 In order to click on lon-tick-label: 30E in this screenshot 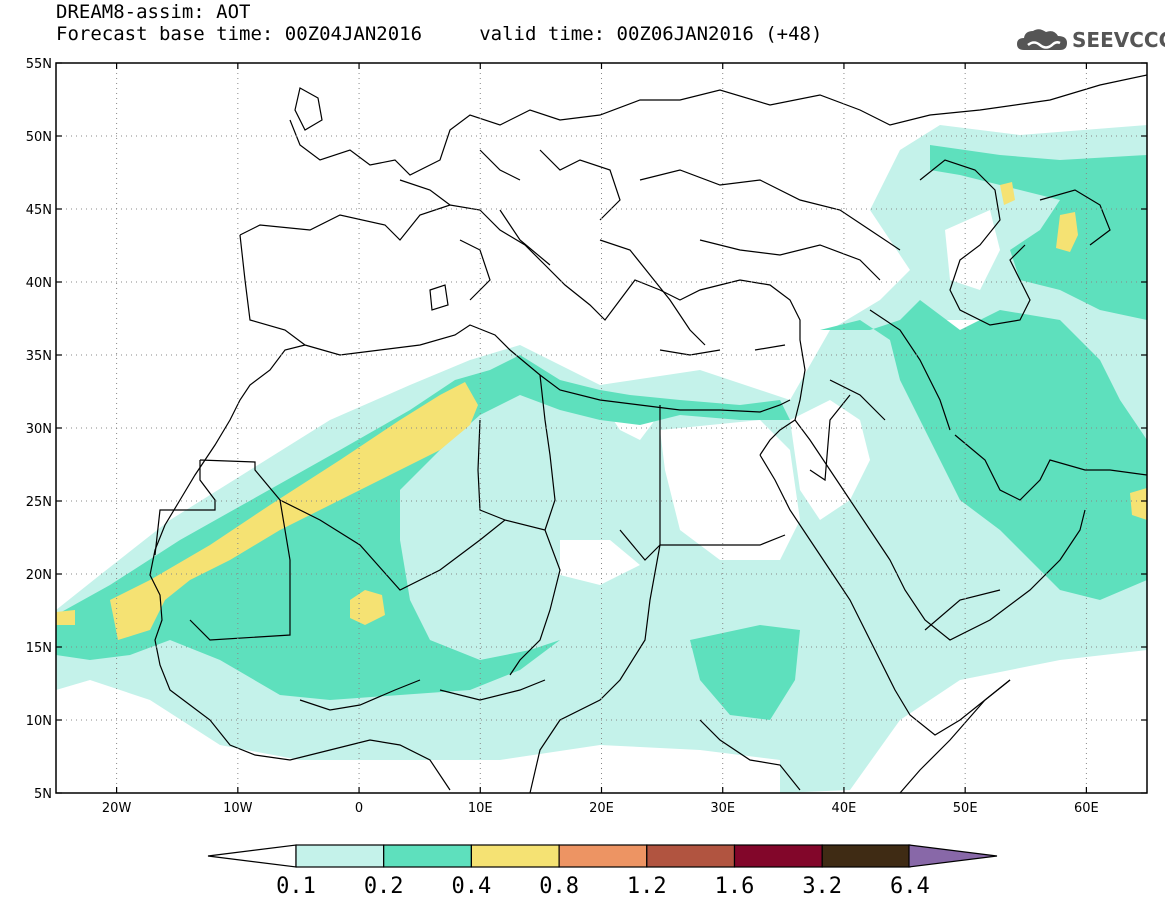, I will do `click(722, 808)`.